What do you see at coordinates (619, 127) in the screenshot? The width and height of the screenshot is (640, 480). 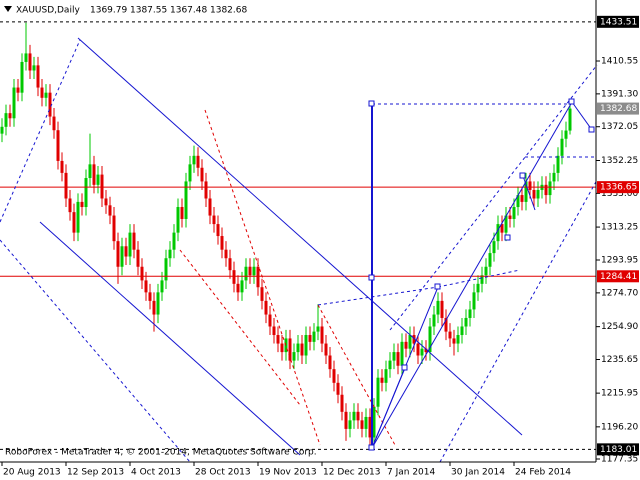 I see `y-tick-label: 1372.05` at bounding box center [619, 127].